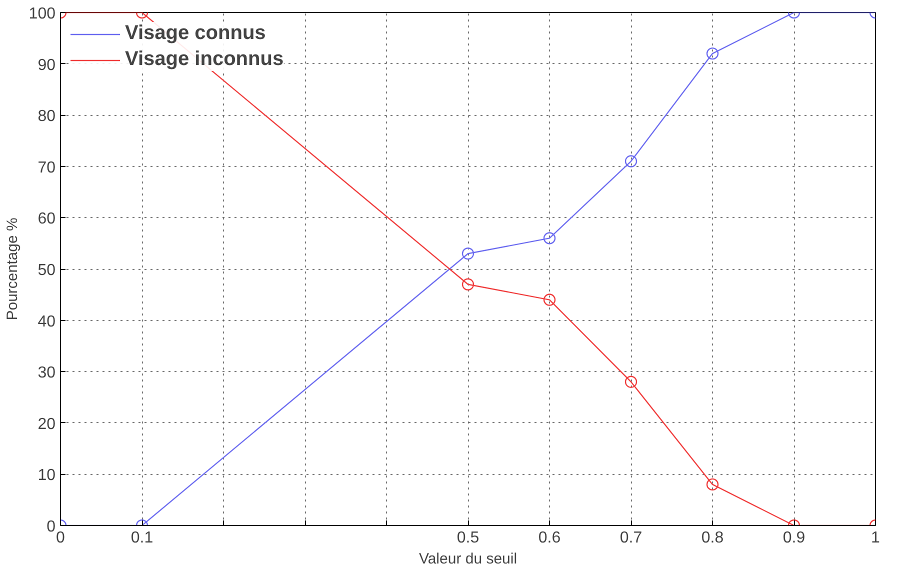  I want to click on x-tick-label: 0.5, so click(468, 538).